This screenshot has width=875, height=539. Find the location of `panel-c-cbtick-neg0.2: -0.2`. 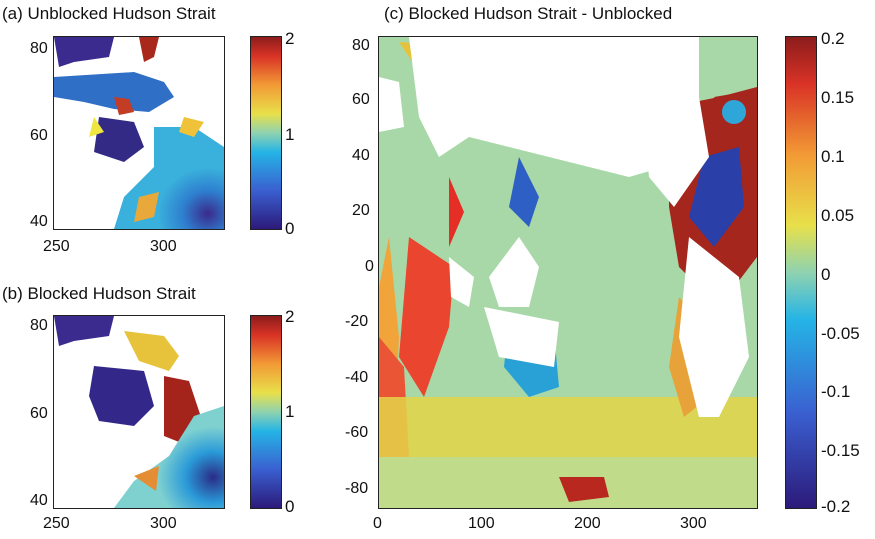

panel-c-cbtick-neg0.2: -0.2 is located at coordinates (836, 506).